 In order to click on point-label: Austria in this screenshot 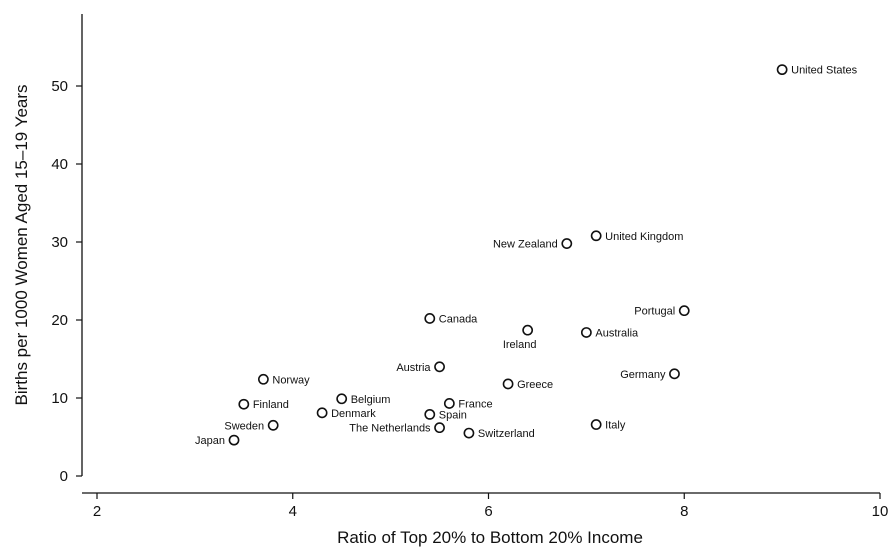, I will do `click(413, 368)`.